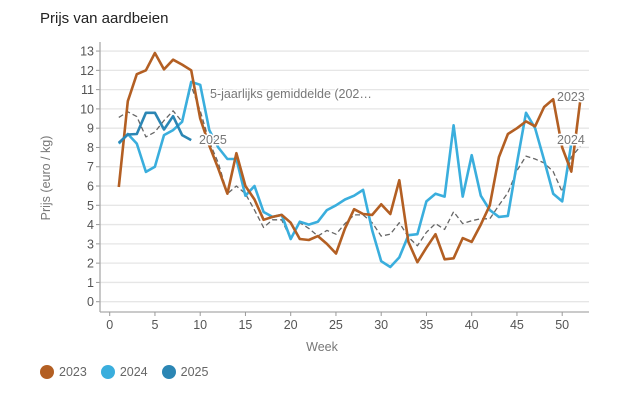 Image resolution: width=626 pixels, height=417 pixels. Describe the element at coordinates (336, 325) in the screenshot. I see `x-tick-label: 25` at that location.